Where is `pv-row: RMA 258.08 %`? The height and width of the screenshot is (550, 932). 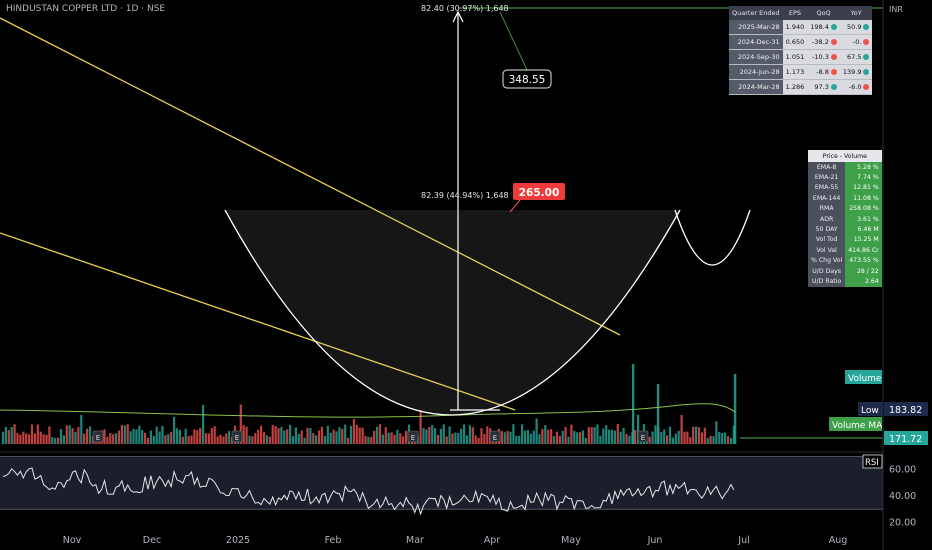
pv-row: RMA 258.08 % is located at coordinates (845, 208).